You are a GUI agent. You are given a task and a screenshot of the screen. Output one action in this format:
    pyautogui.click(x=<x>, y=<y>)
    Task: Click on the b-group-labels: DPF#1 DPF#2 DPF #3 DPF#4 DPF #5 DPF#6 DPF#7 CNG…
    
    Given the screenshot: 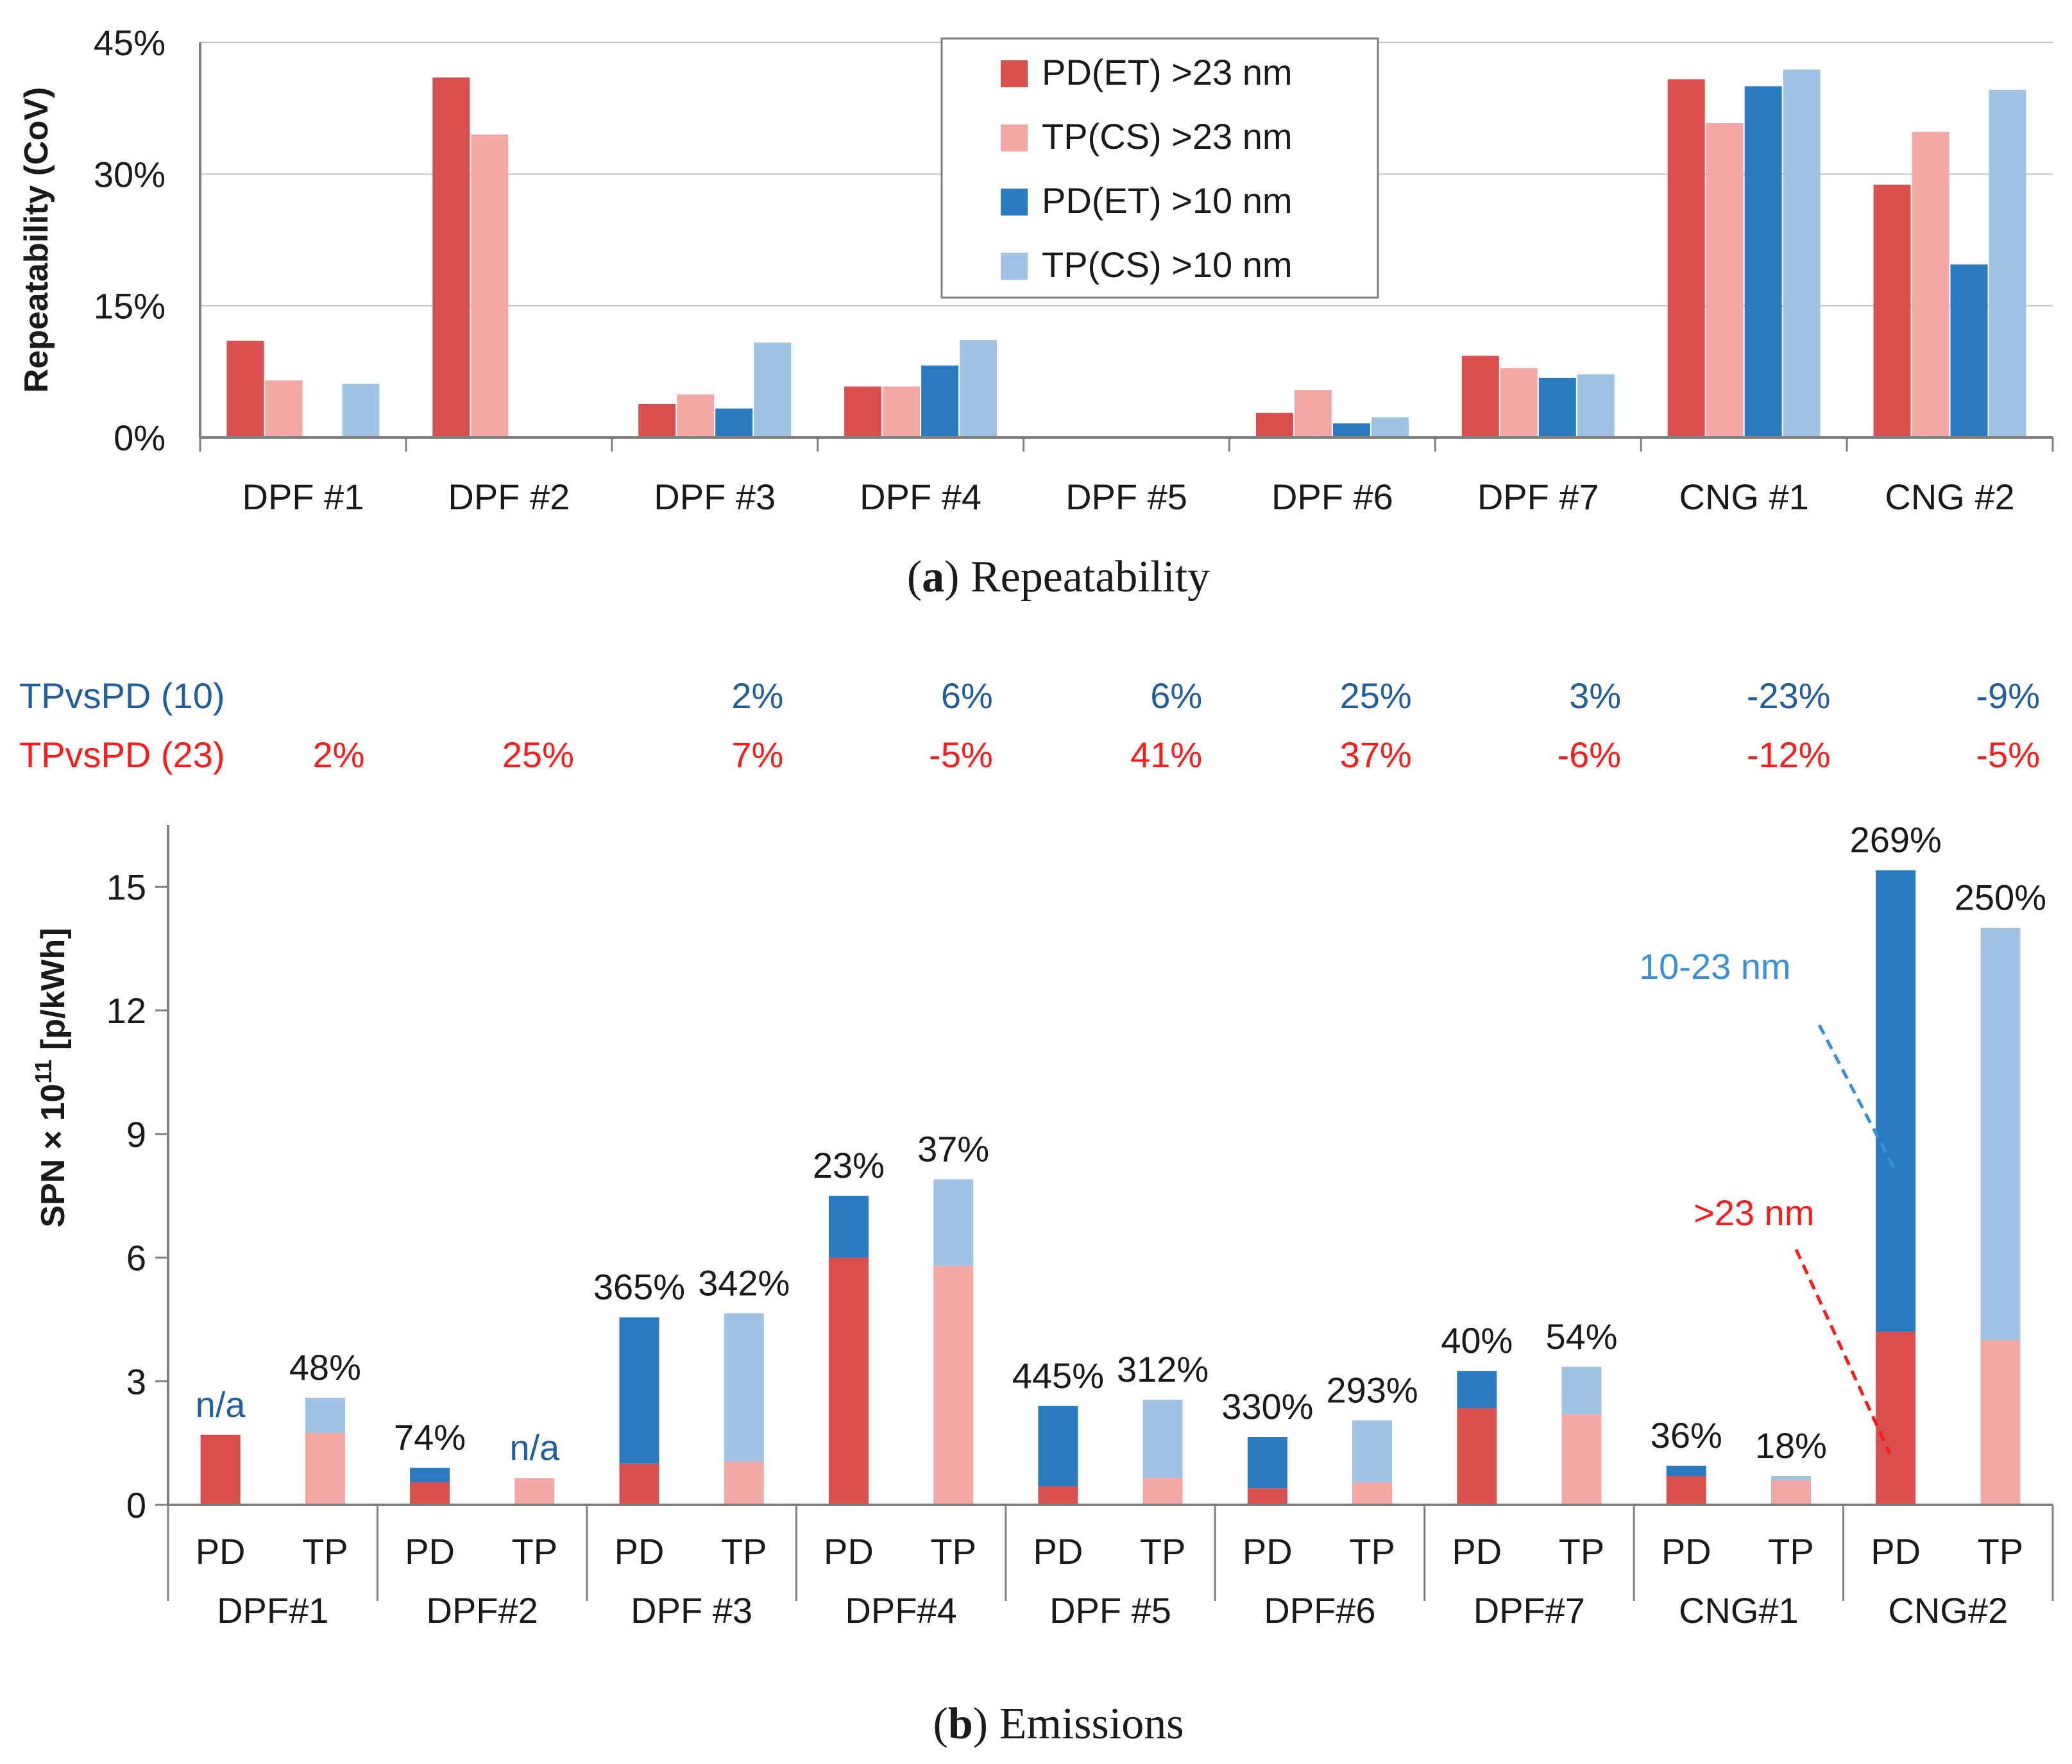 What is the action you would take?
    pyautogui.click(x=1113, y=1611)
    